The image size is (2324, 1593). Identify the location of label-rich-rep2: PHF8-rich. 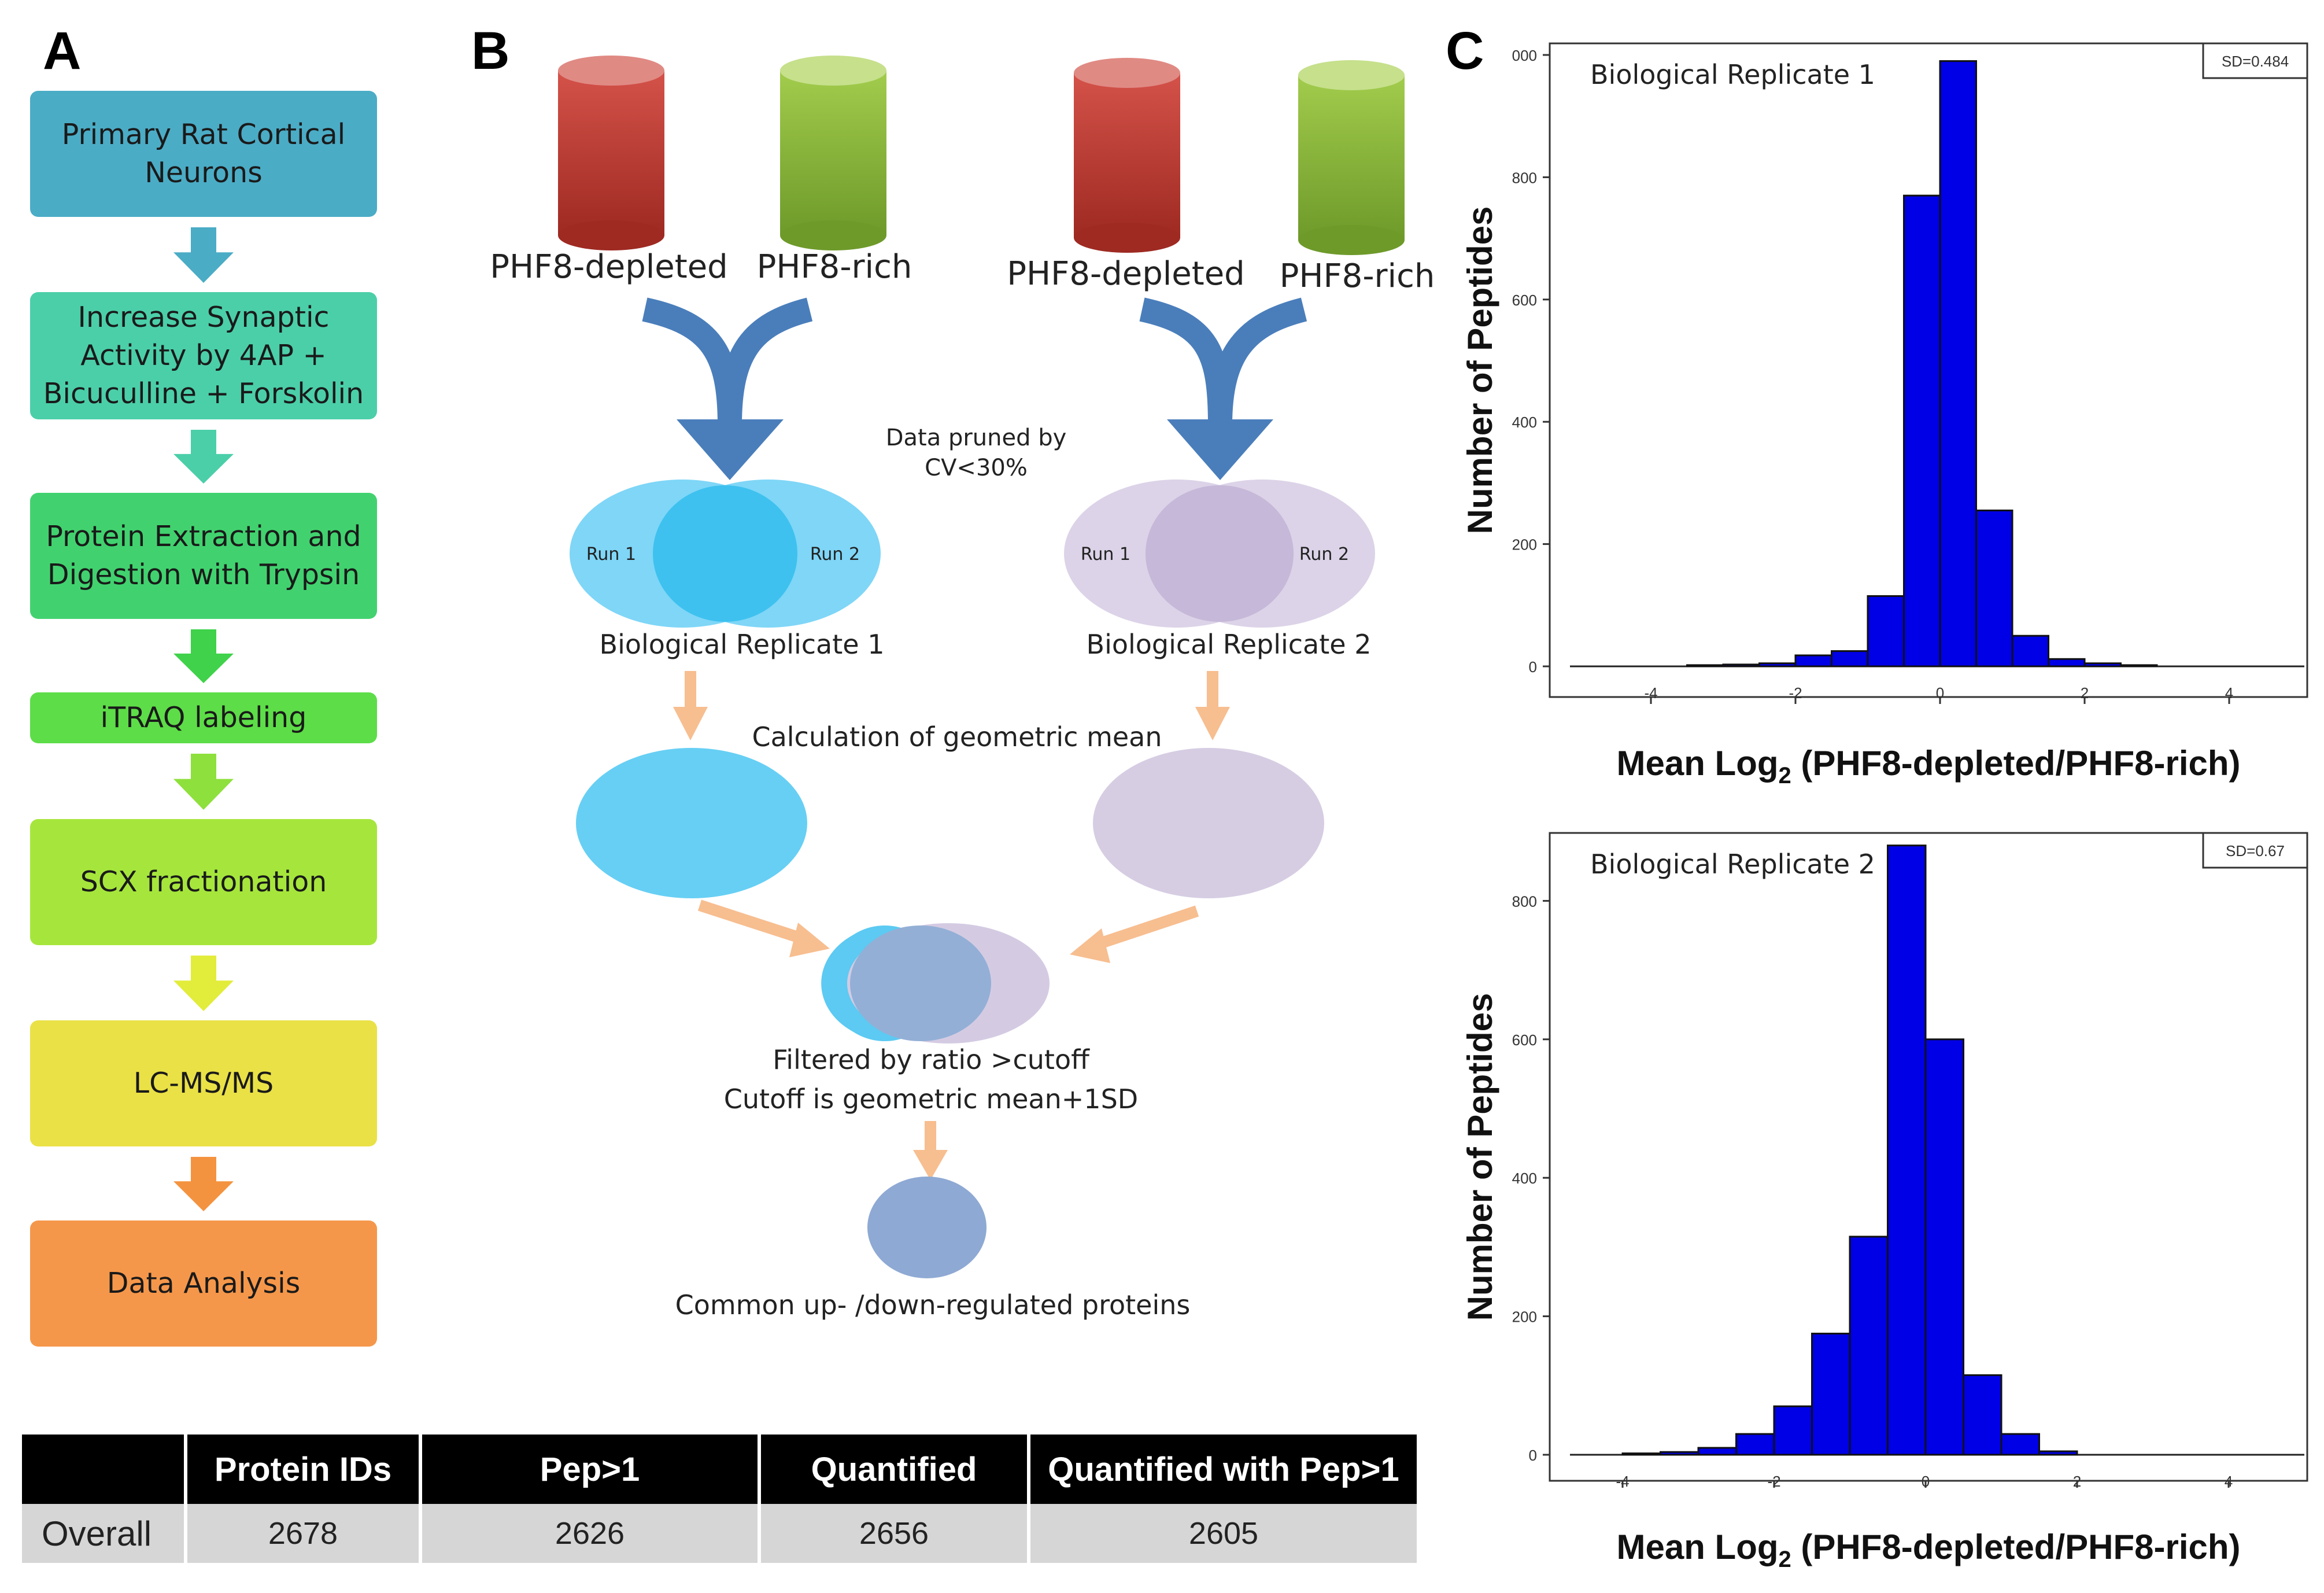
(1357, 276).